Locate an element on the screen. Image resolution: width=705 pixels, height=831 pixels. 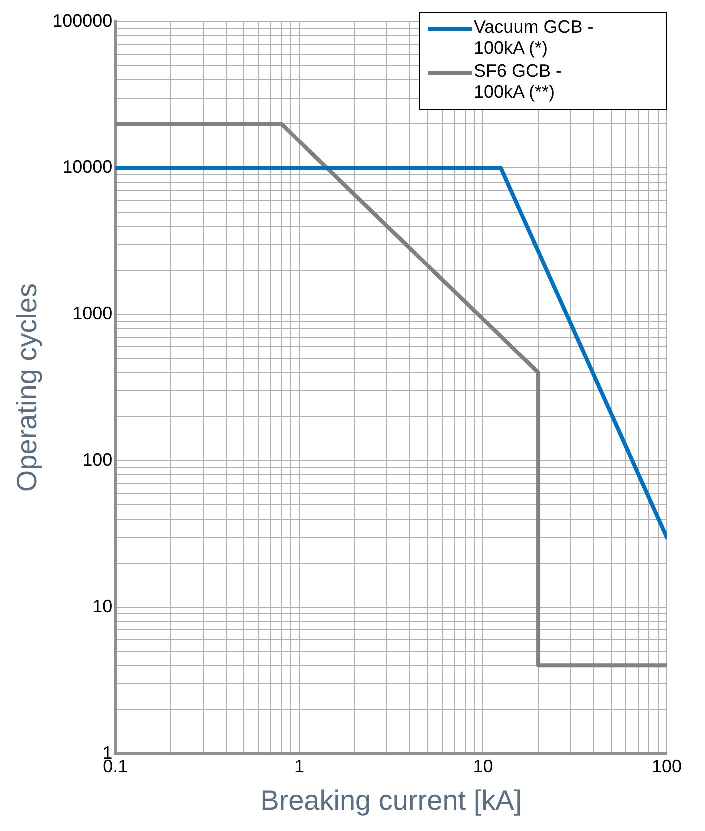
y-axis-title: Operating cycles is located at coordinates (27, 388).